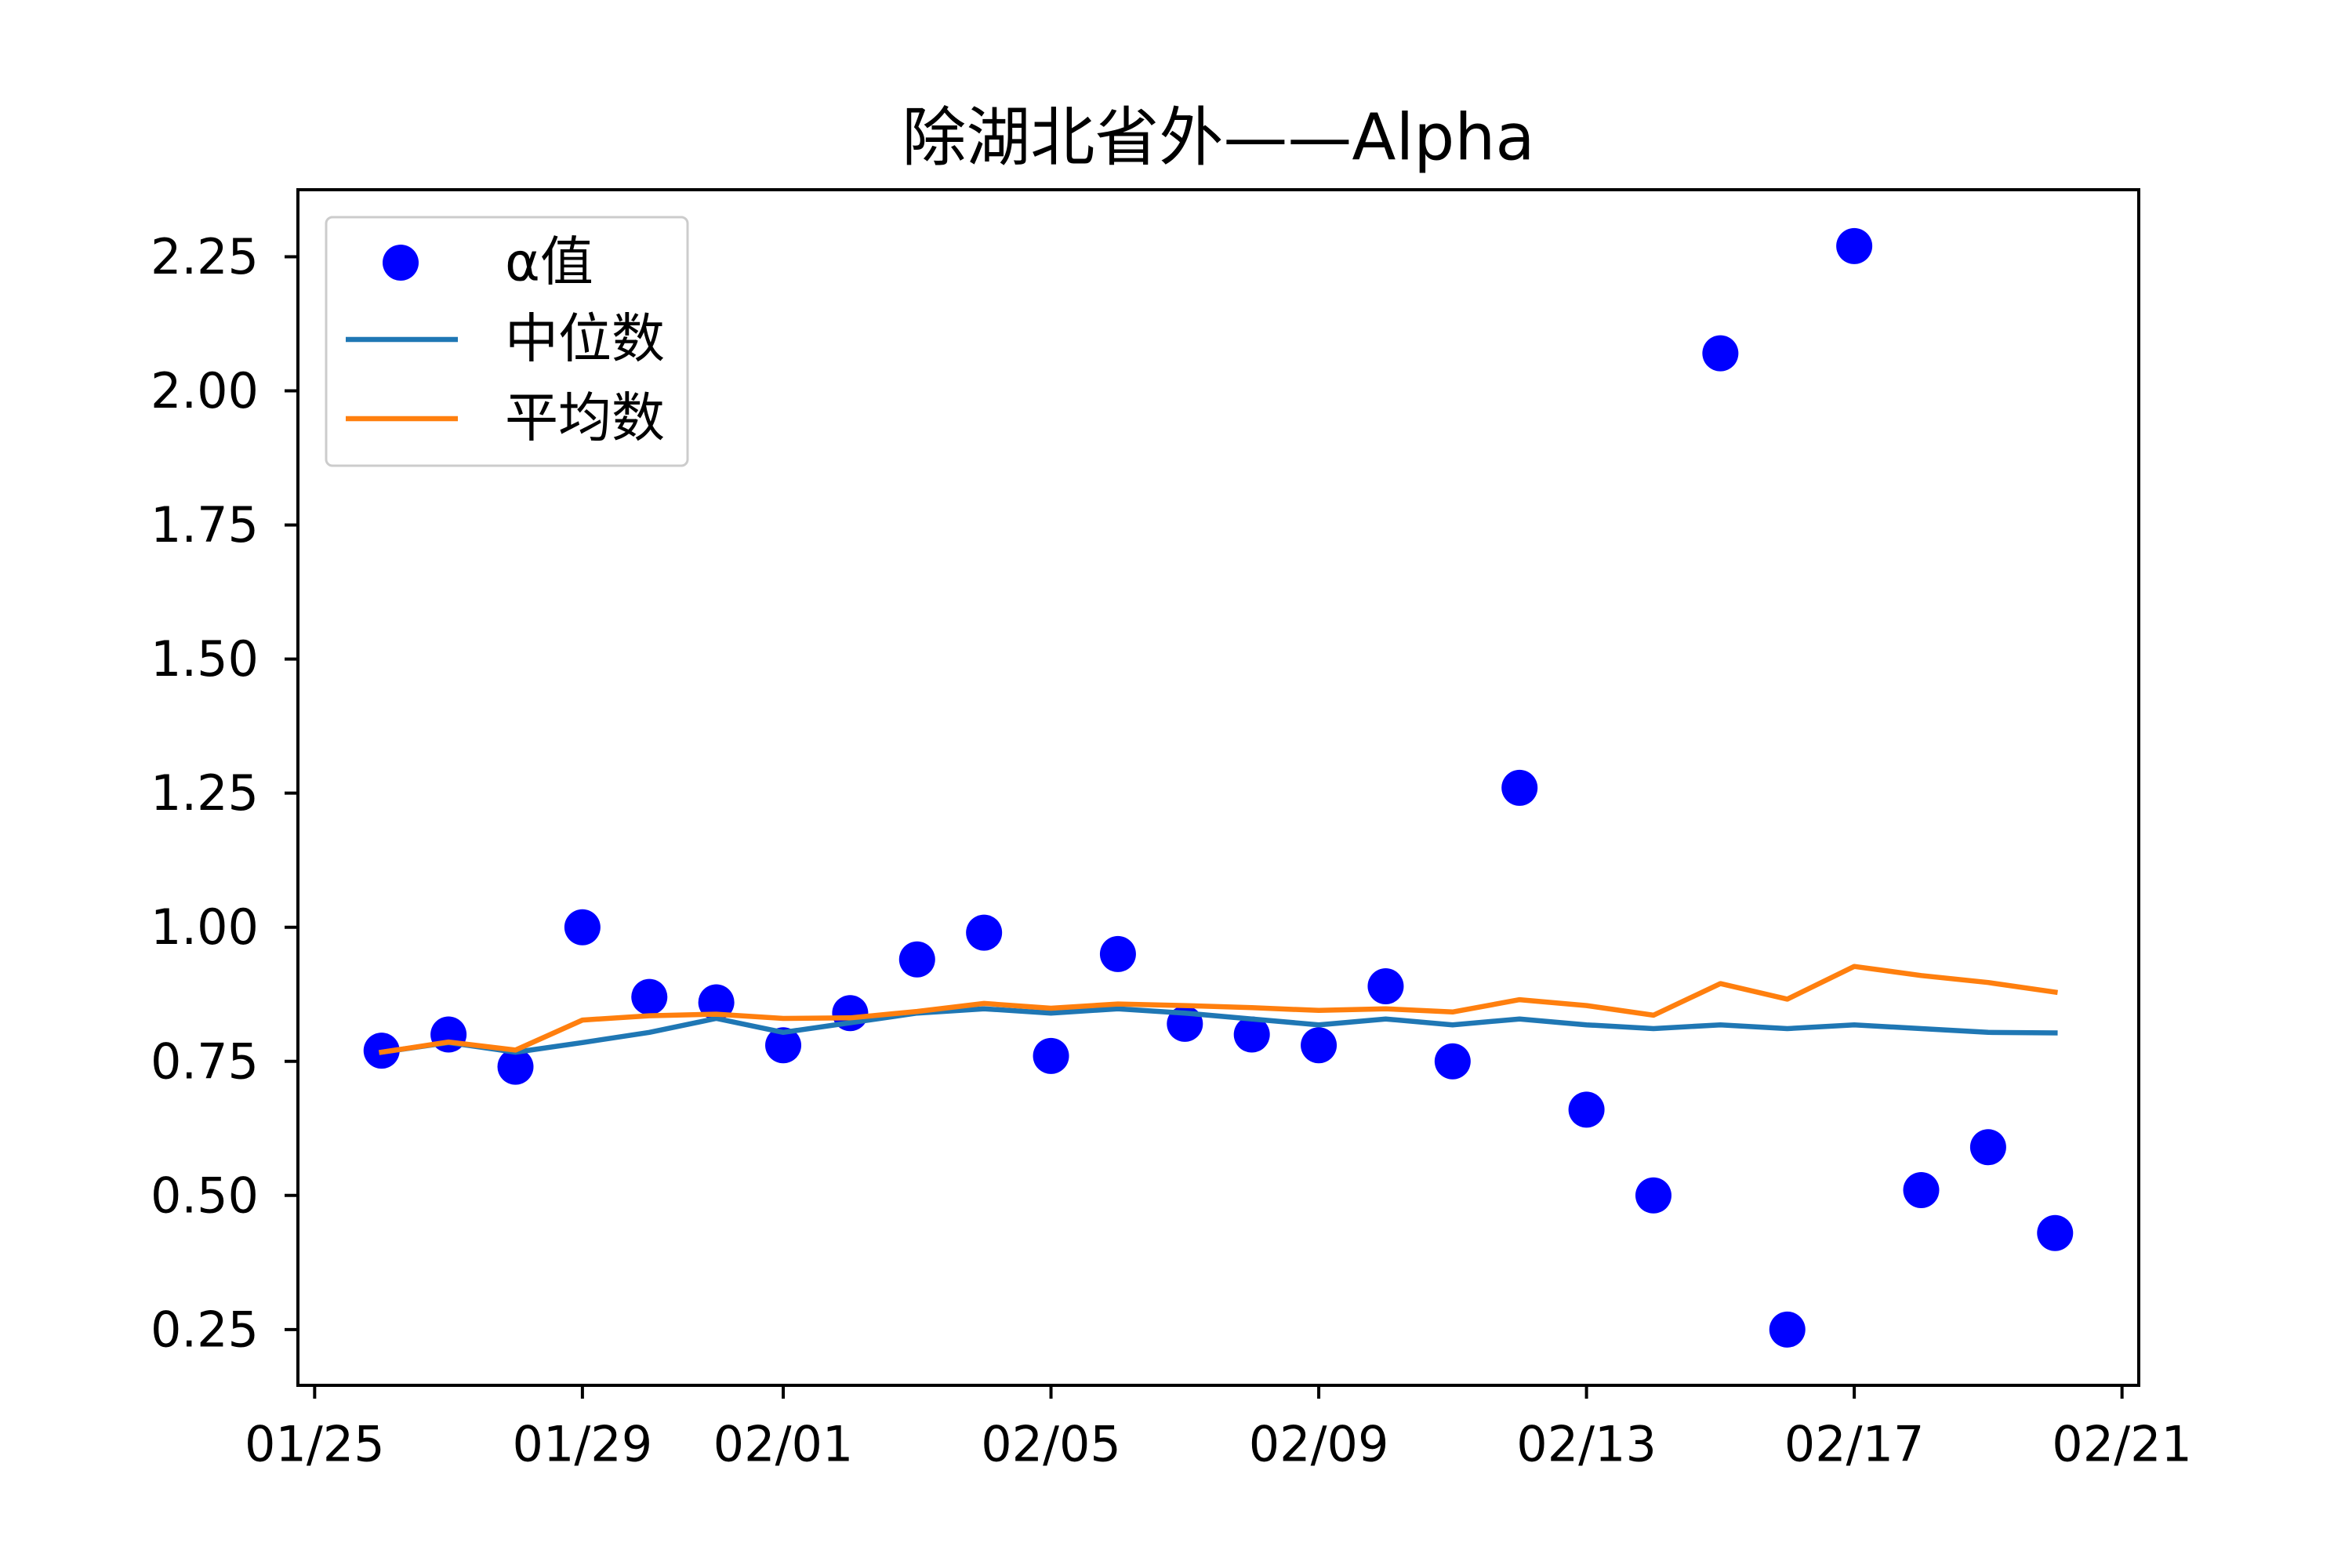 The width and height of the screenshot is (2352, 1568). What do you see at coordinates (1218, 1429) in the screenshot?
I see `x-axis: 01/25 01/29 02/01 02/05 02/09 02/13 02/17 02/21` at bounding box center [1218, 1429].